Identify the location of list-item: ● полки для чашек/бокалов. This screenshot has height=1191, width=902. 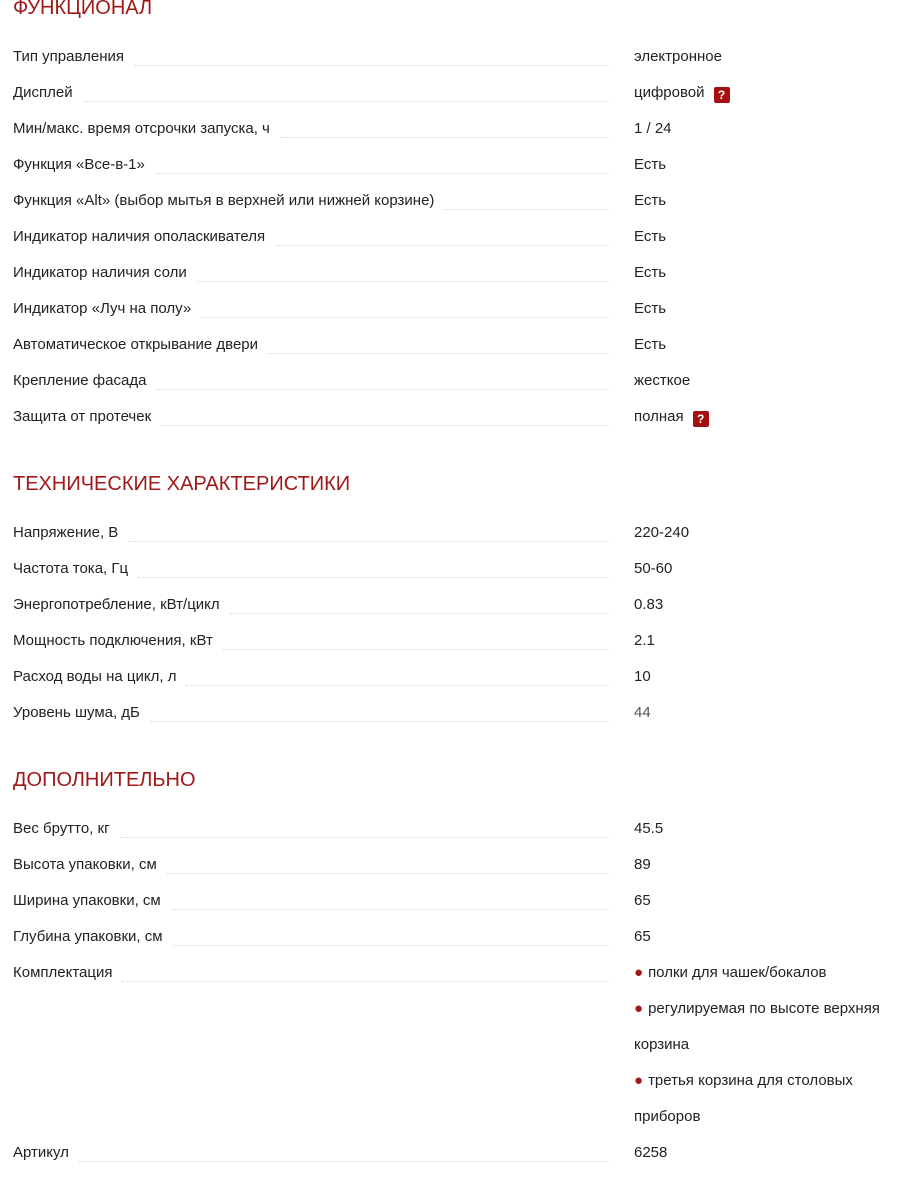
(762, 973).